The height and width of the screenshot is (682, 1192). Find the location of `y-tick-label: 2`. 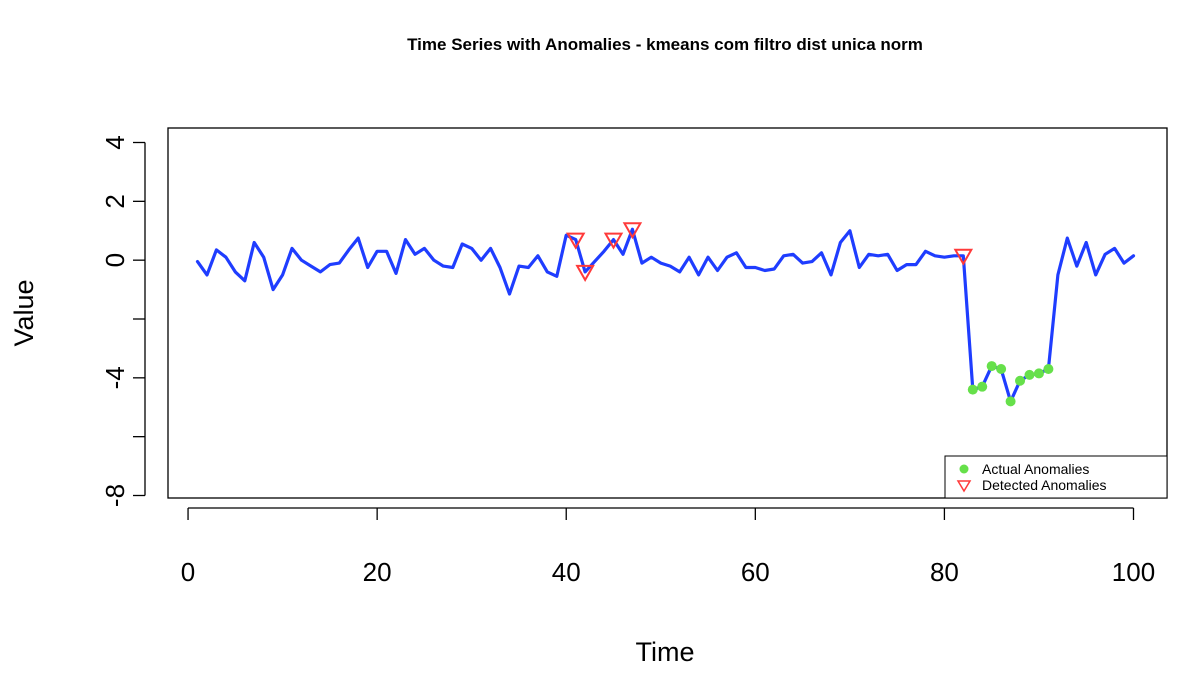

y-tick-label: 2 is located at coordinates (115, 201).